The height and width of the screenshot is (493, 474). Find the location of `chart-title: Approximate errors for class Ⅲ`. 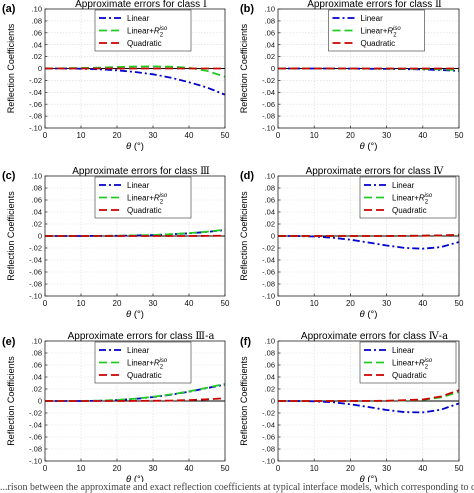

chart-title: Approximate errors for class Ⅲ is located at coordinates (141, 171).